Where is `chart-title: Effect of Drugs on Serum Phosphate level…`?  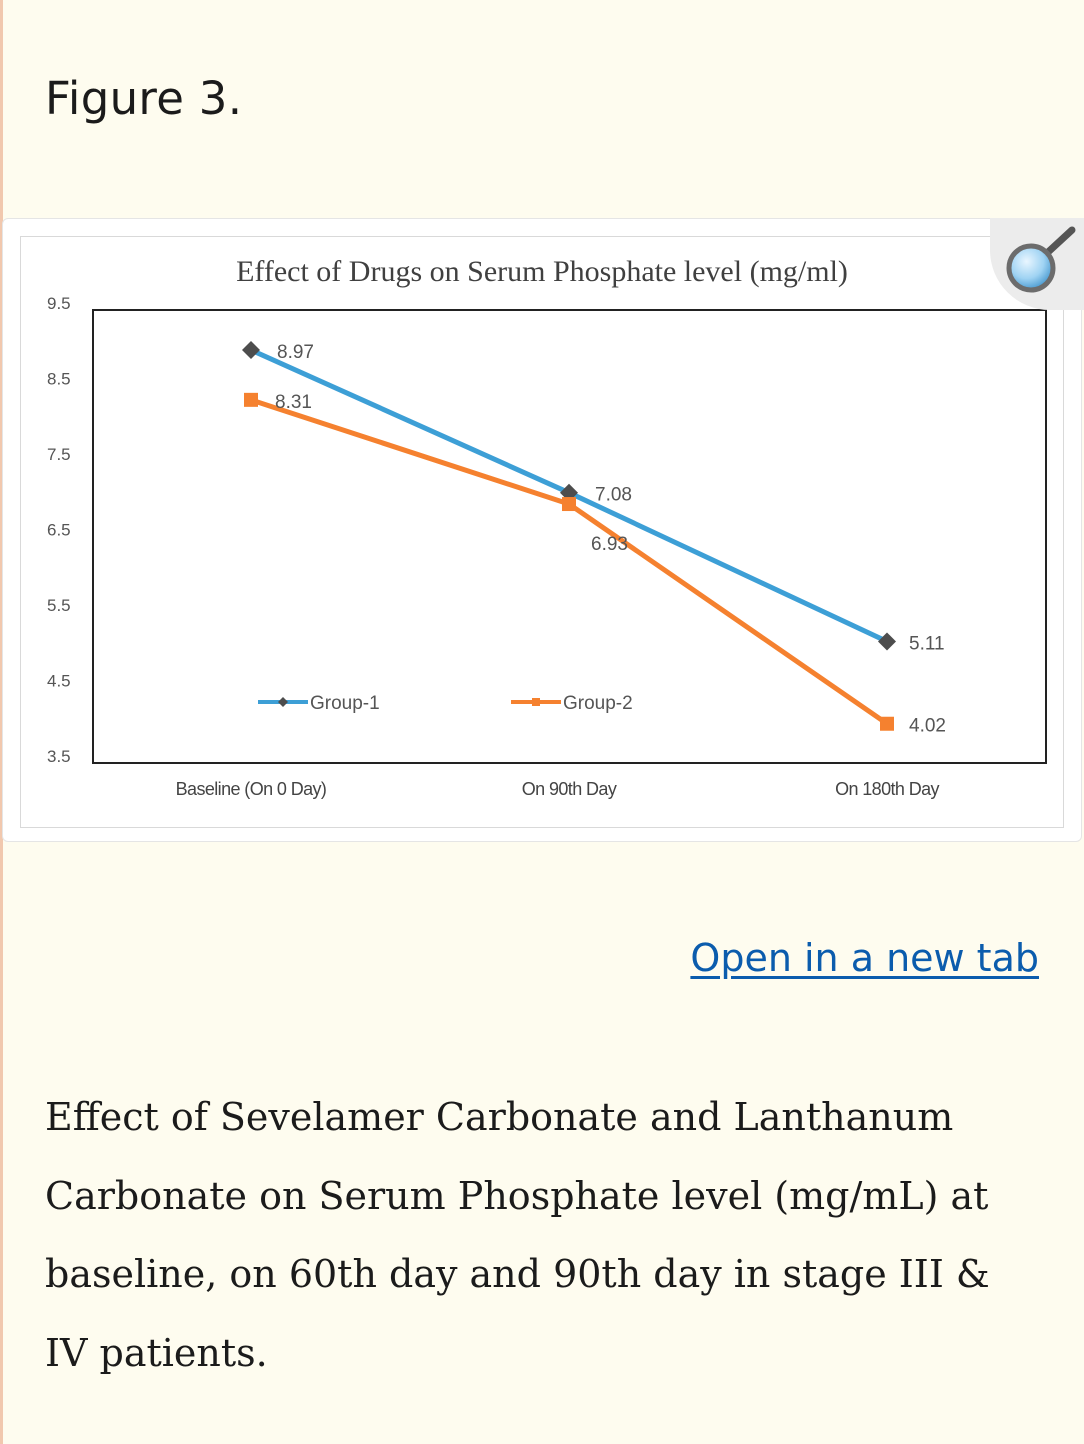
chart-title: Effect of Drugs on Serum Phosphate level… is located at coordinates (542, 271).